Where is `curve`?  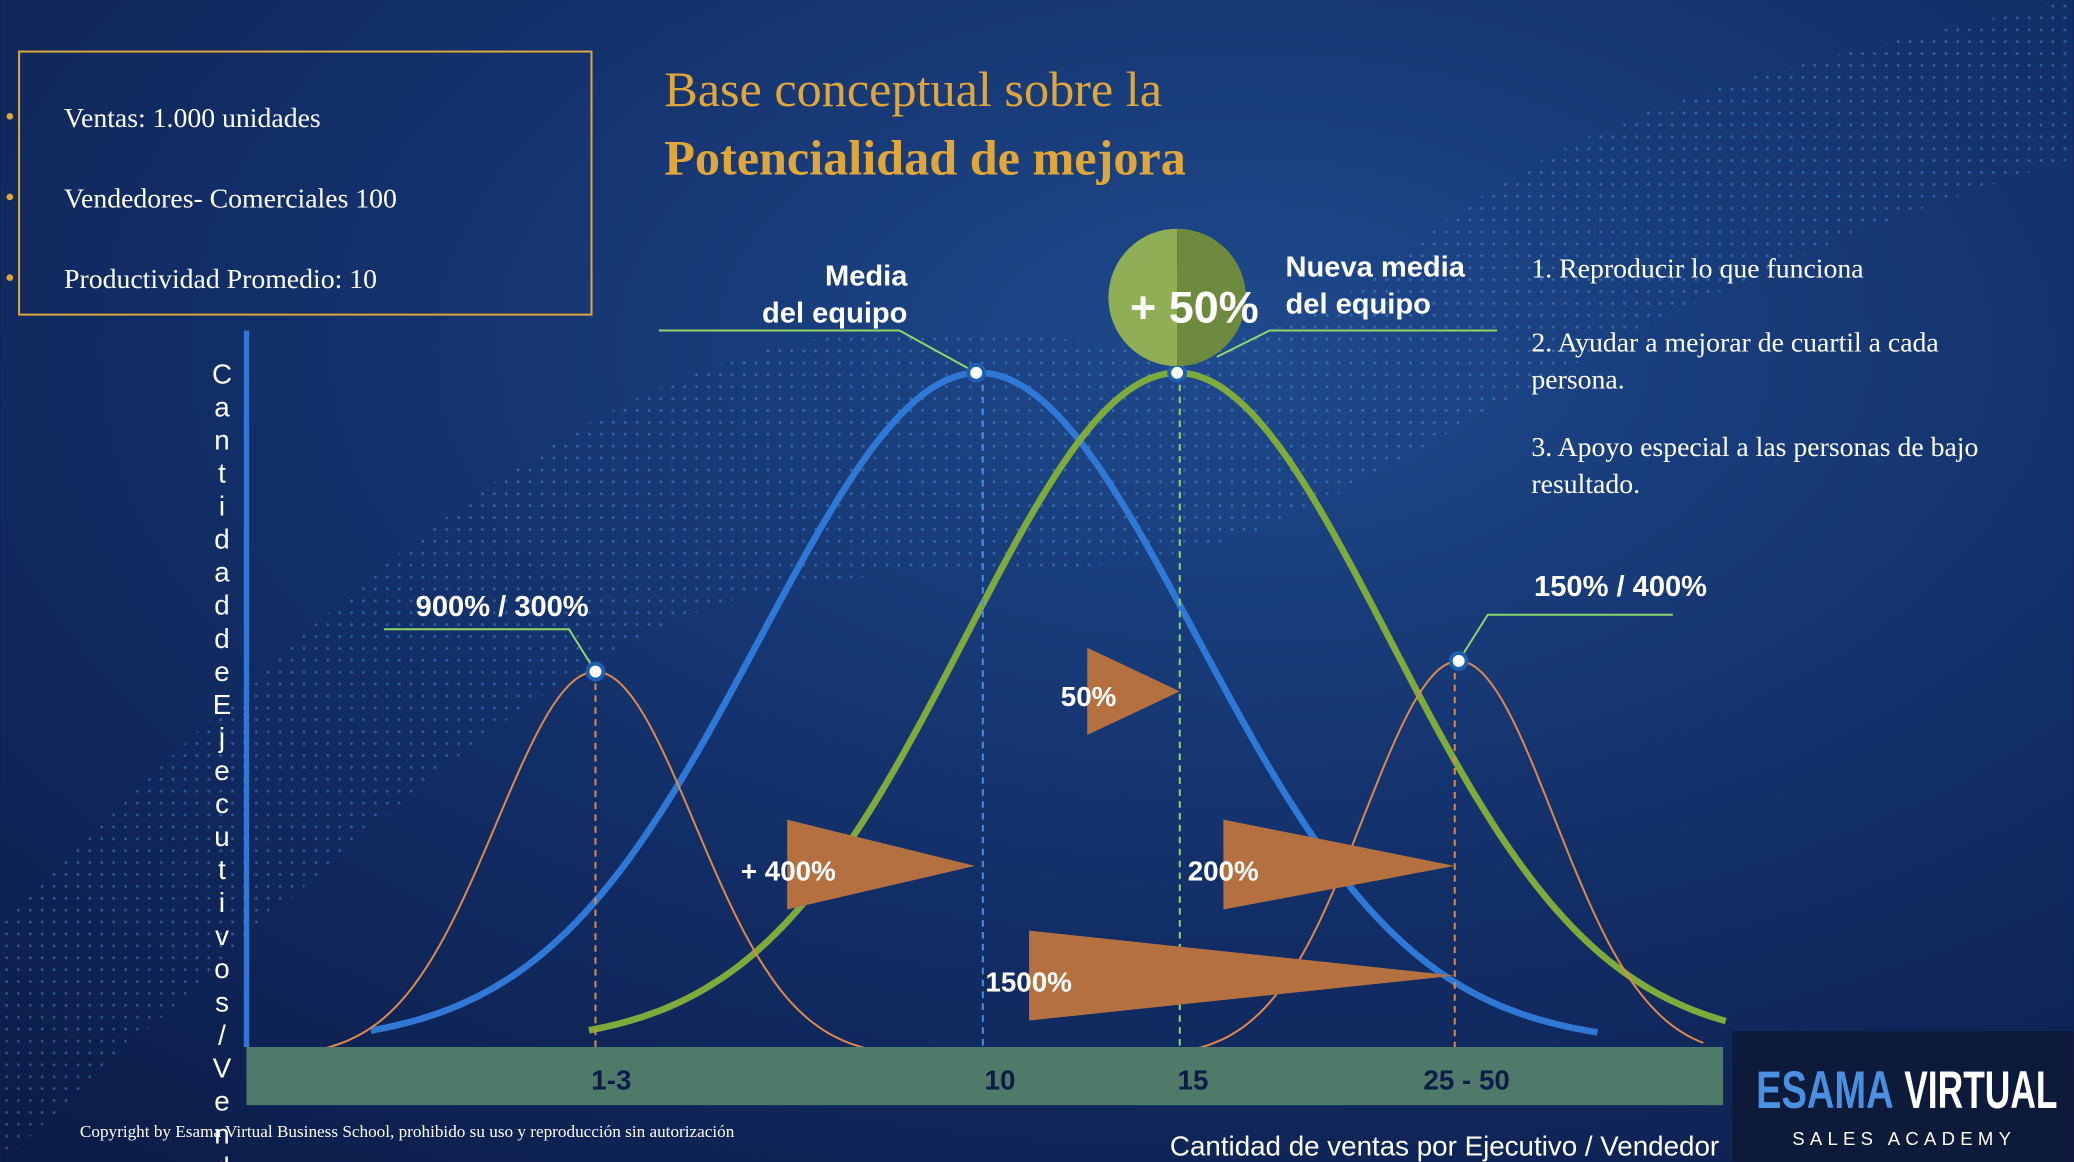
curve is located at coordinates (1439, 856).